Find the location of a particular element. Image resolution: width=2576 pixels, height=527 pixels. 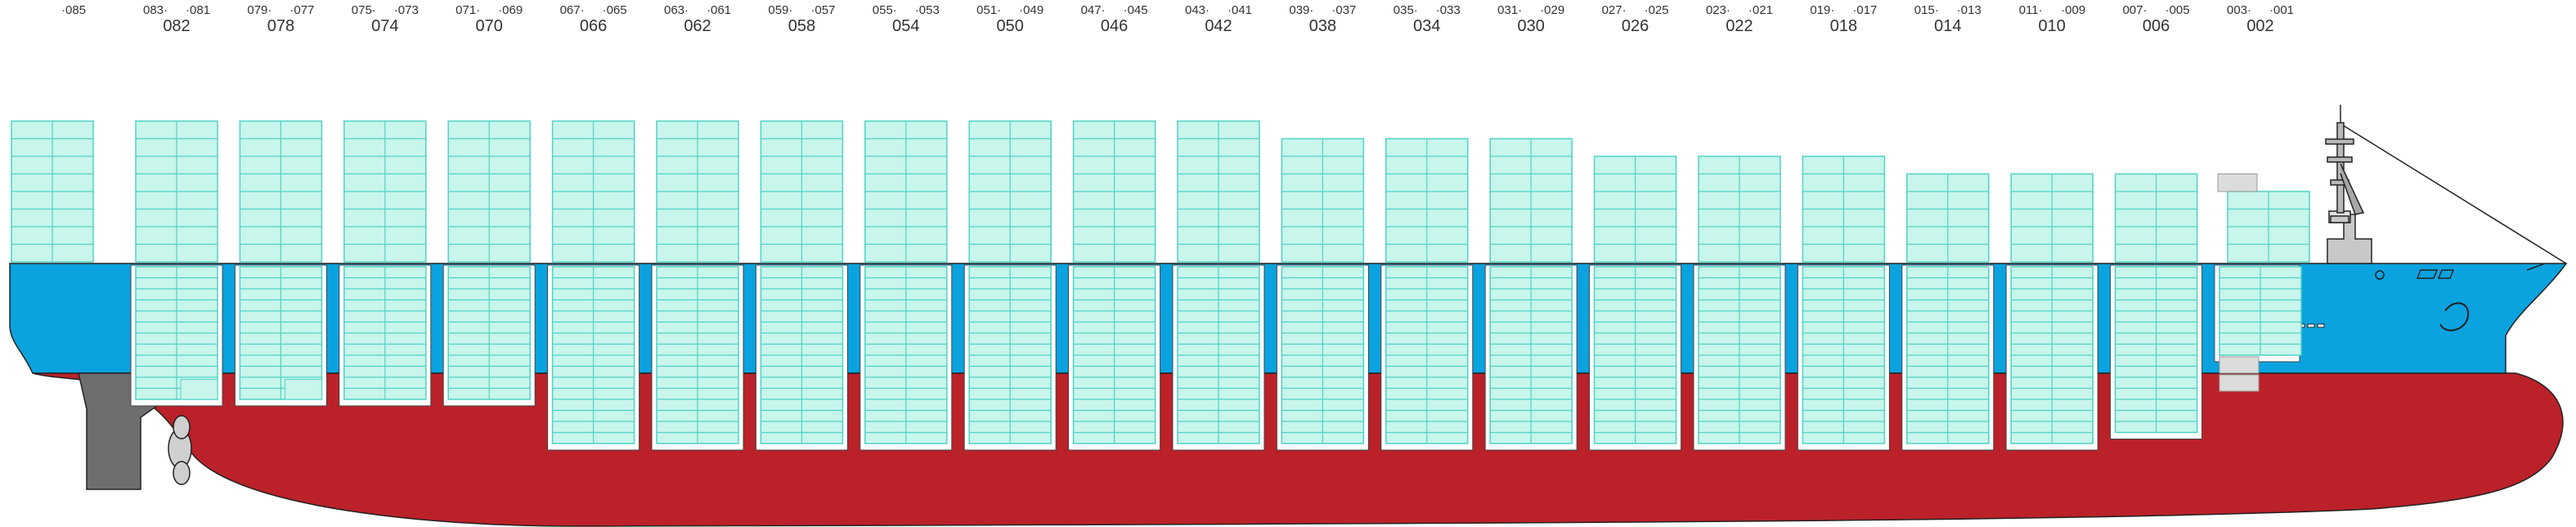

bay-number-label: 014 is located at coordinates (1947, 26).